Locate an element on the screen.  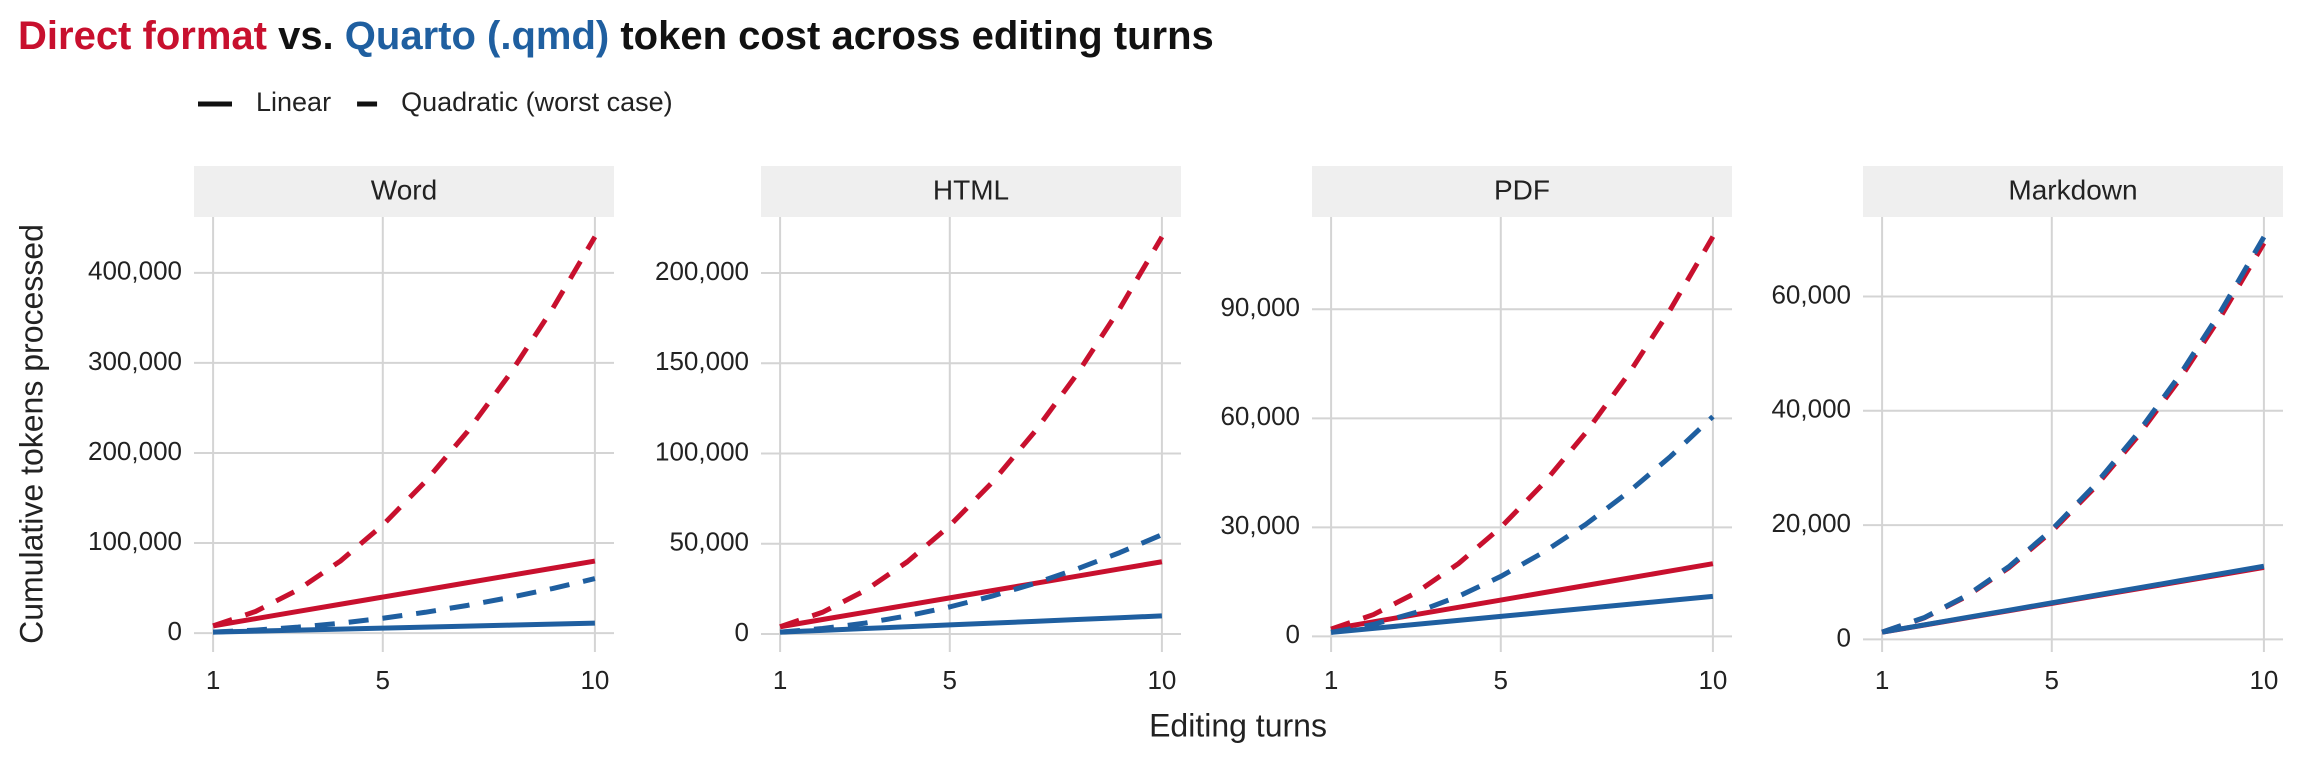
strip-title: HTML is located at coordinates (971, 189).